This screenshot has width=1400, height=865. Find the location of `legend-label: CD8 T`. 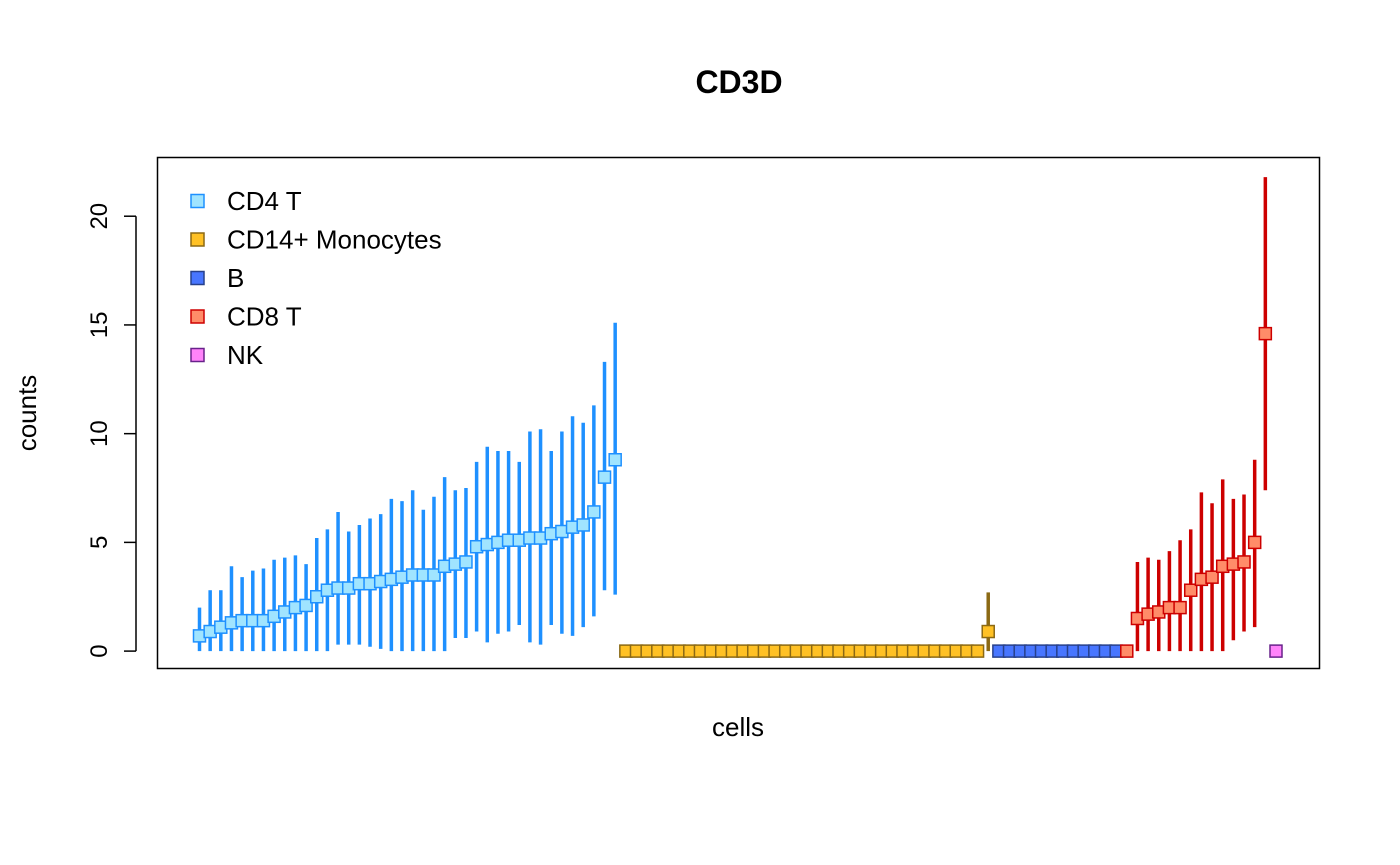

legend-label: CD8 T is located at coordinates (264, 317).